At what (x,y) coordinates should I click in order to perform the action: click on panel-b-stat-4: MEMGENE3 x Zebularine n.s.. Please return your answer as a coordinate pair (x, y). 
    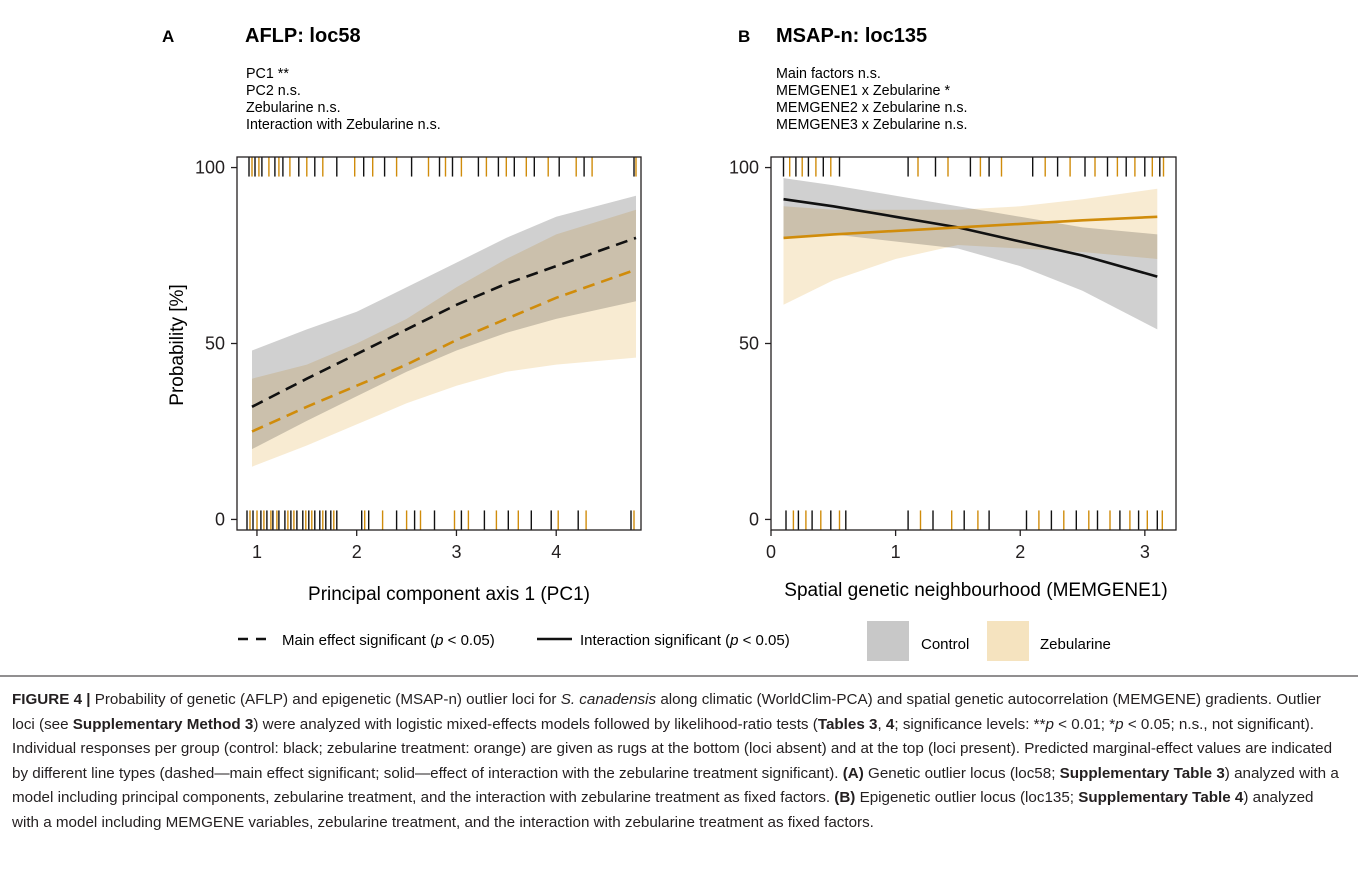
    Looking at the image, I should click on (872, 125).